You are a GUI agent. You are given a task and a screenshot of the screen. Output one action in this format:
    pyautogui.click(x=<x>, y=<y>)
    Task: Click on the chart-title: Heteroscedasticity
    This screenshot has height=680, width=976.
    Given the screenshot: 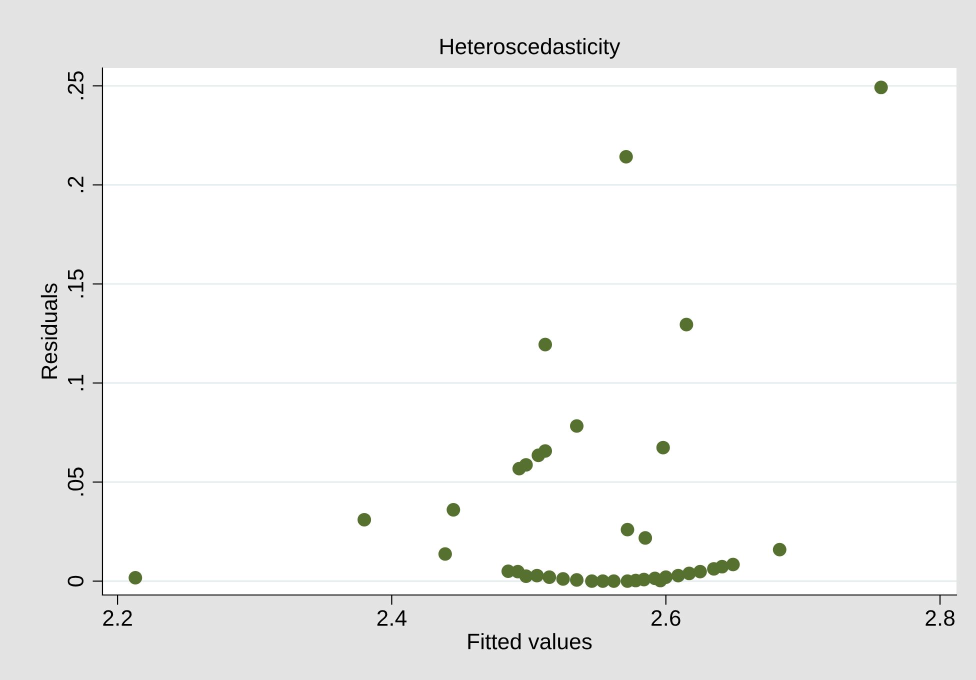 What is the action you would take?
    pyautogui.click(x=530, y=48)
    